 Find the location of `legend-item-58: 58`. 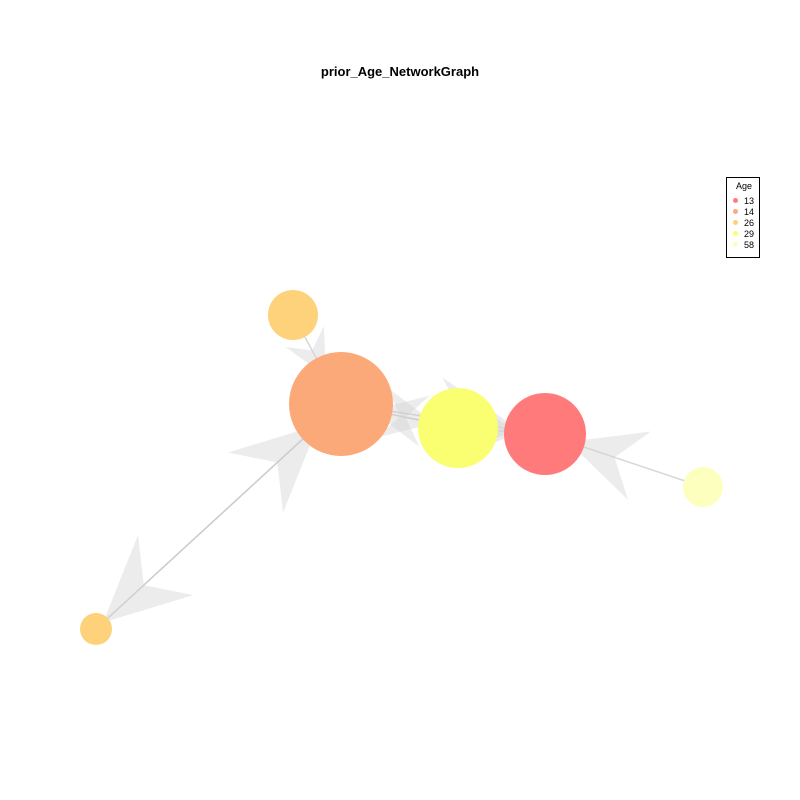

legend-item-58: 58 is located at coordinates (743, 244).